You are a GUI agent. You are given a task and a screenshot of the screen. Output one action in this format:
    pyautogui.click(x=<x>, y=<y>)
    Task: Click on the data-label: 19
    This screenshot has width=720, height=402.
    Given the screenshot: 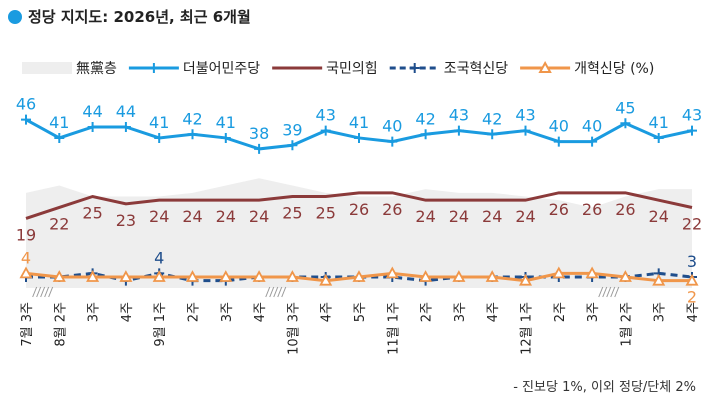 What is the action you would take?
    pyautogui.click(x=26, y=234)
    